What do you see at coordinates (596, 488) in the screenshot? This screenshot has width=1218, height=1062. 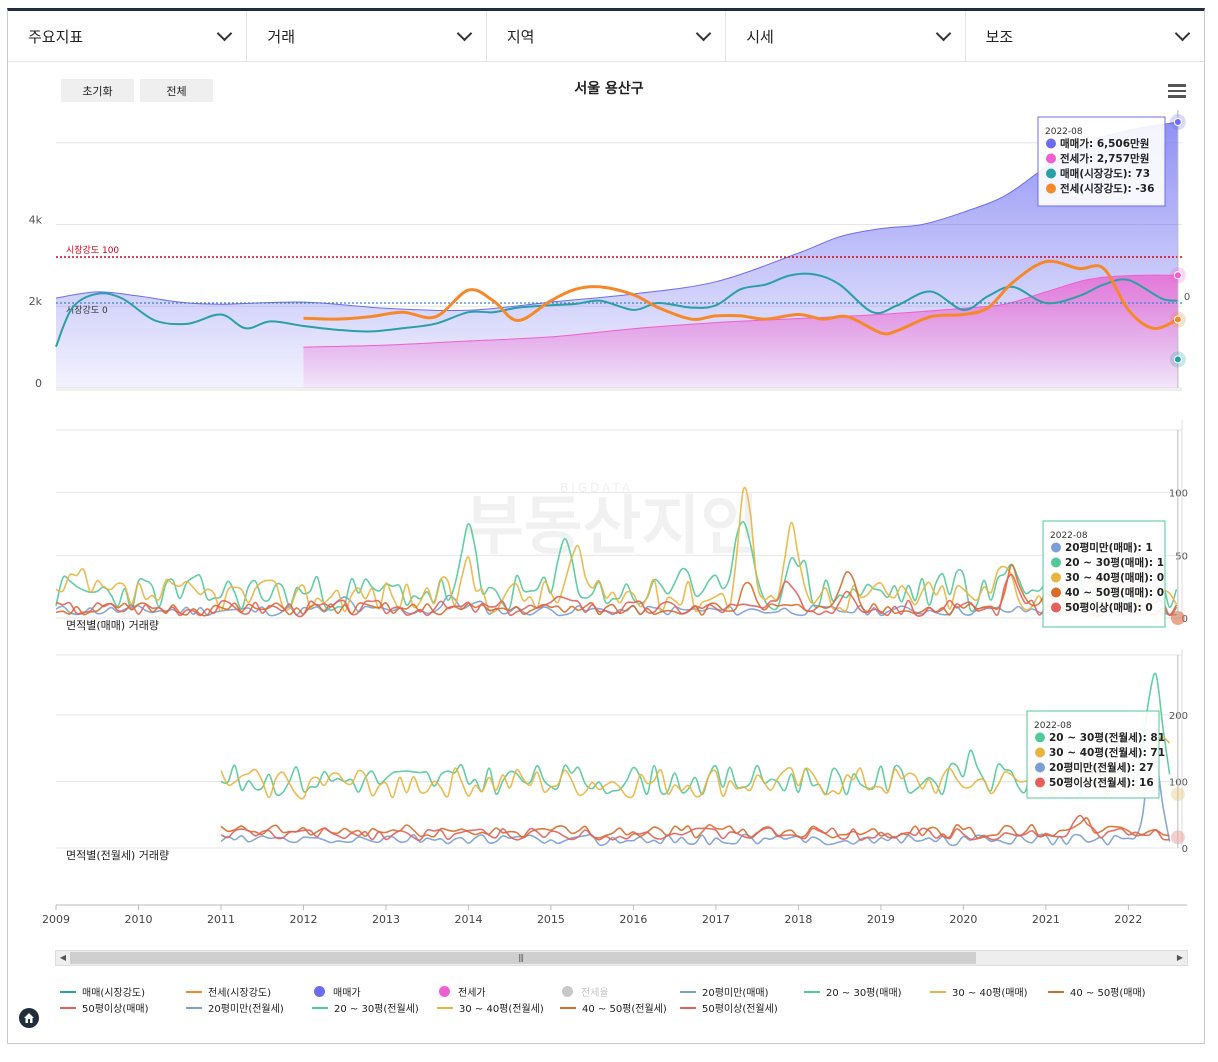 I see `watermark-small: BIGDATA` at bounding box center [596, 488].